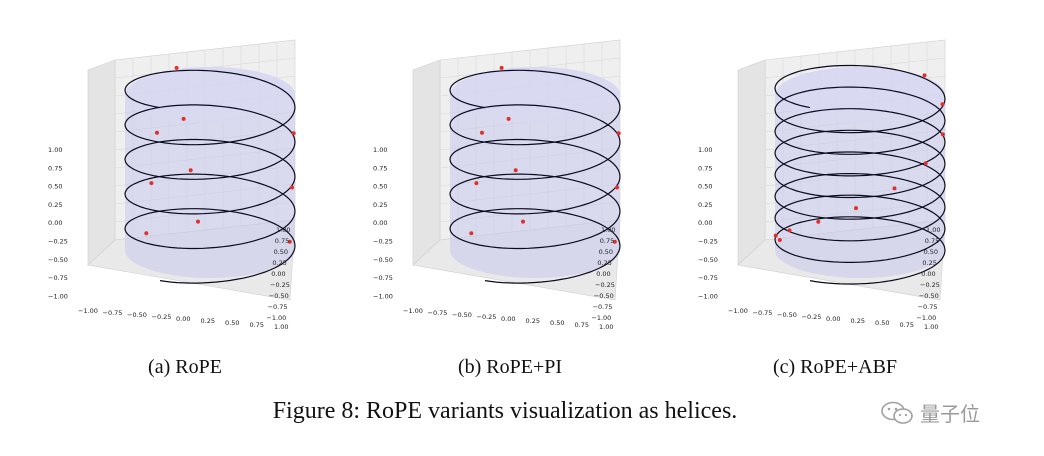 This screenshot has height=456, width=1044. I want to click on z-tick-label: 0.75, so click(55, 168).